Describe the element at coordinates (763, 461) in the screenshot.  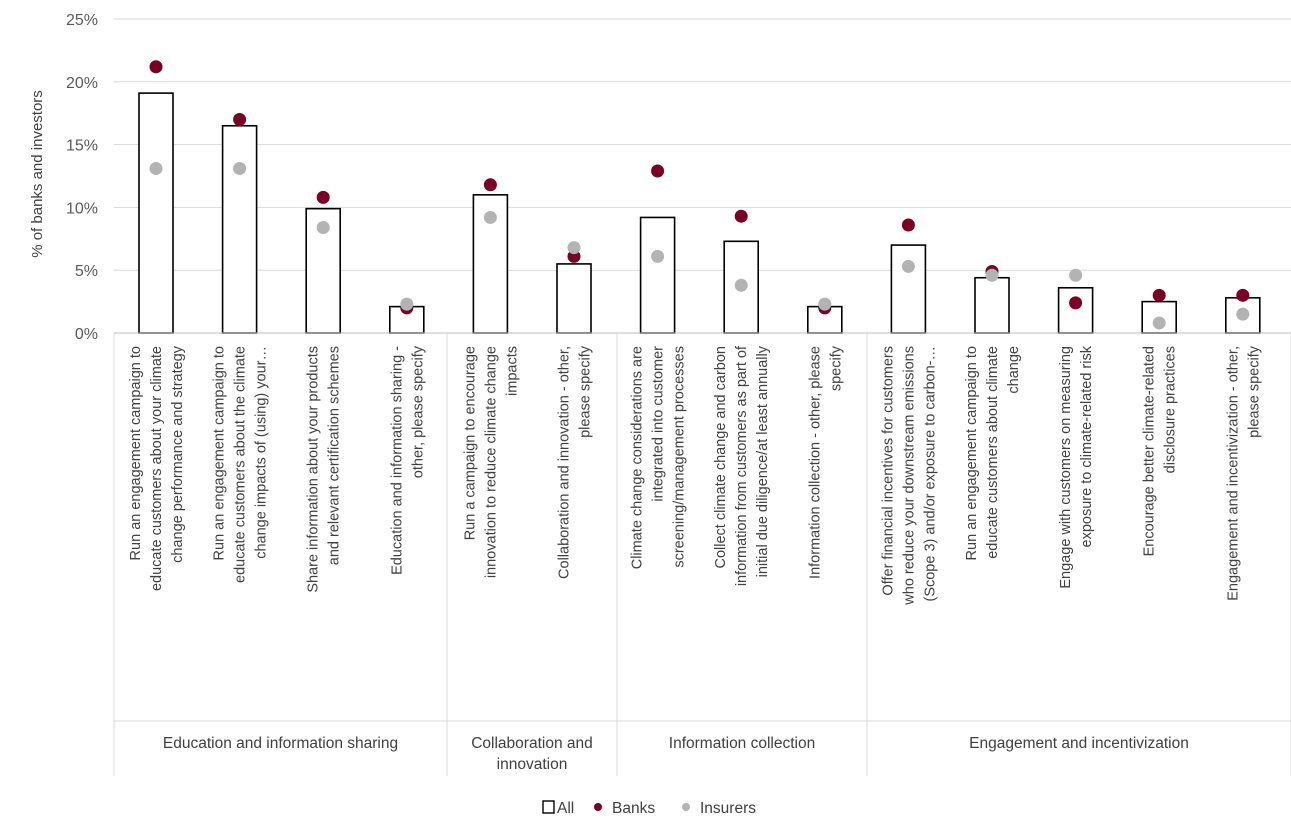
I see `category-label: initial due diligence/at least annually` at that location.